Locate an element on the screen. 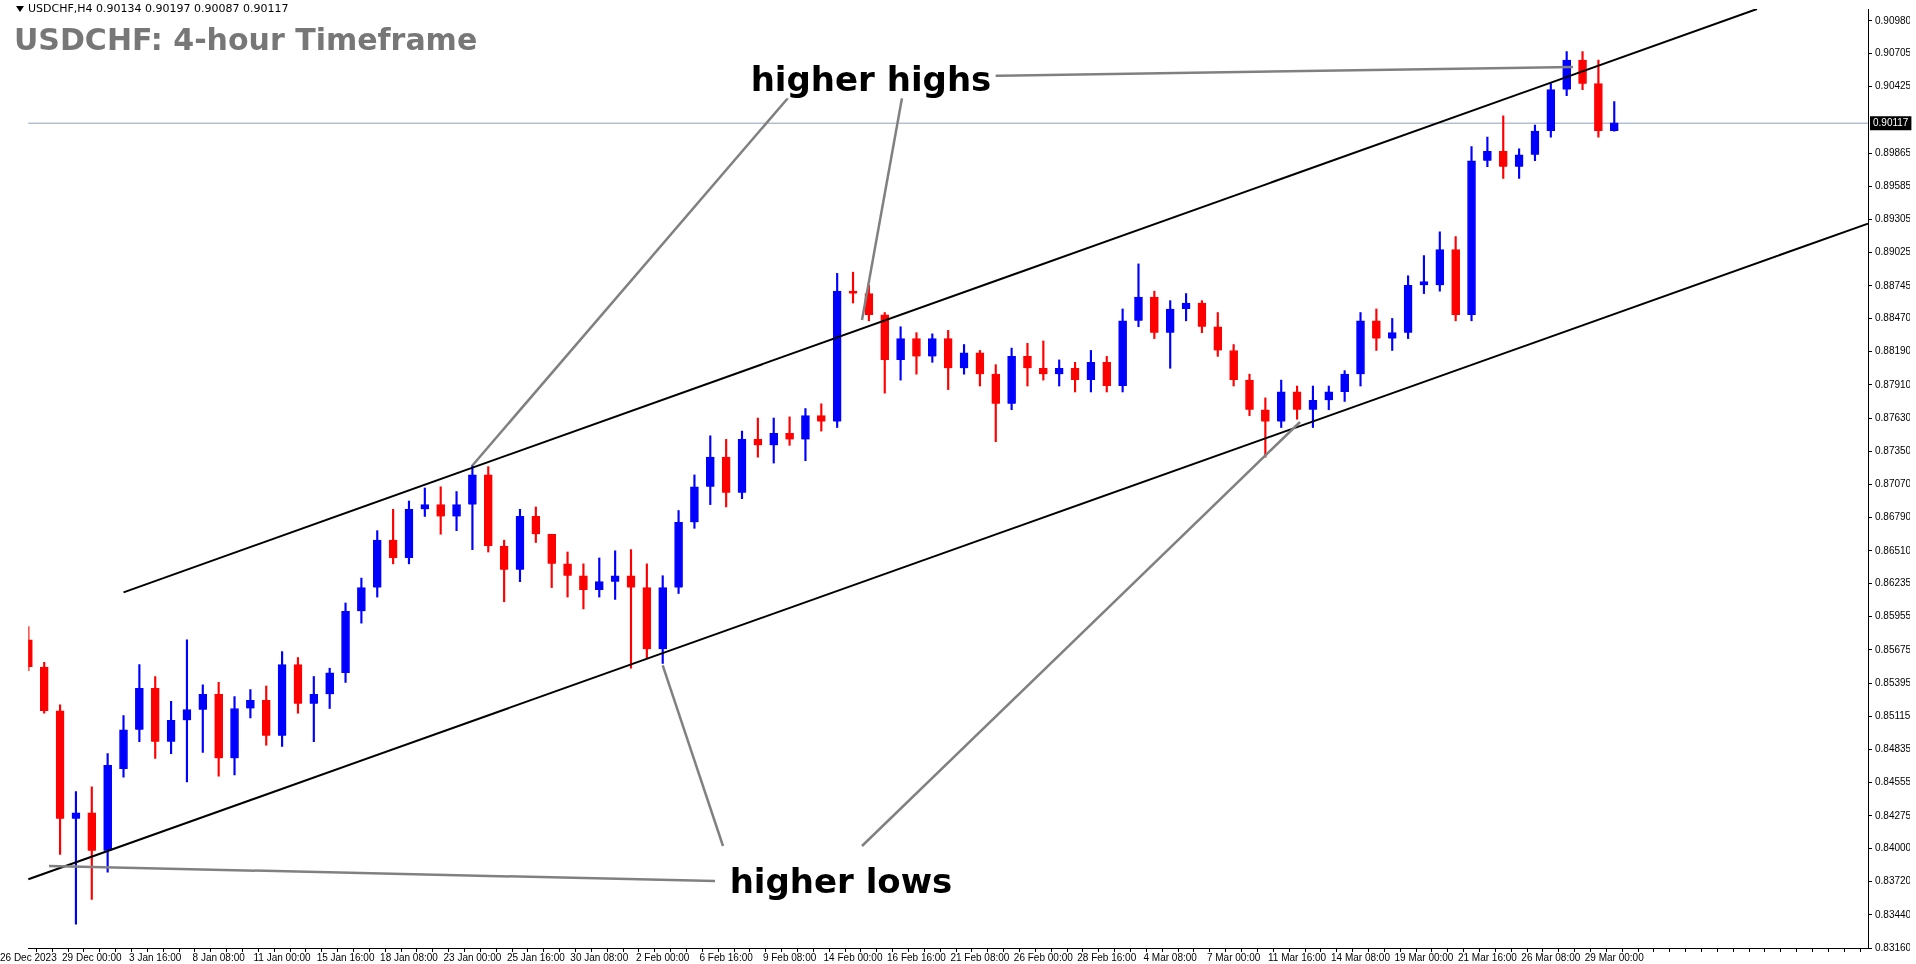 The image size is (1916, 964). y-tick-label: 0.89025 is located at coordinates (1893, 252).